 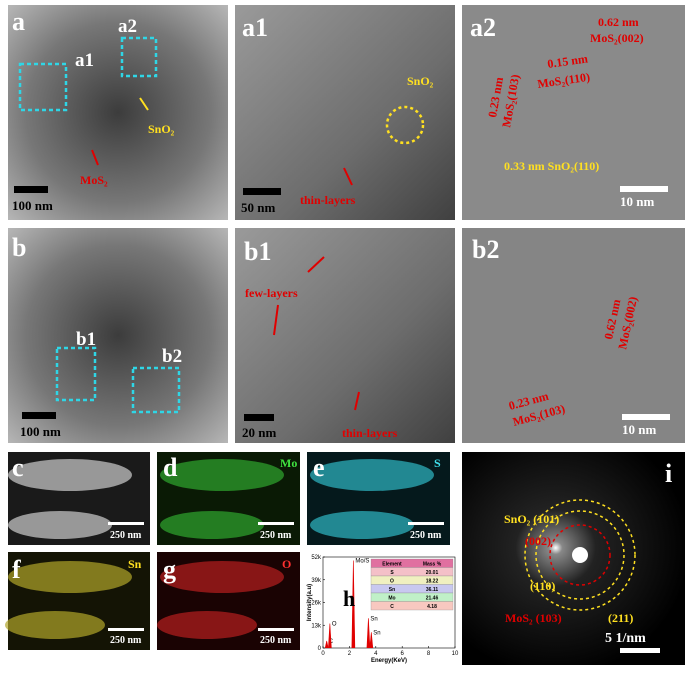 What do you see at coordinates (531, 519) in the screenshot?
I see `annotation: SnO₂ (101)` at bounding box center [531, 519].